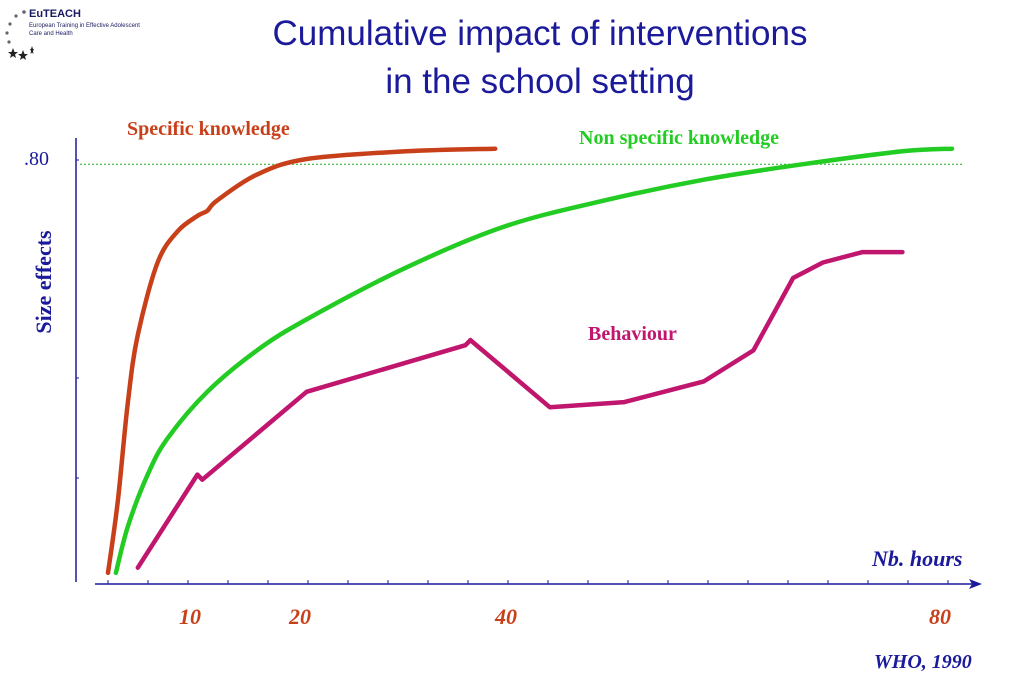 This screenshot has height=683, width=1024. I want to click on source-citation: WHO, 1990, so click(923, 662).